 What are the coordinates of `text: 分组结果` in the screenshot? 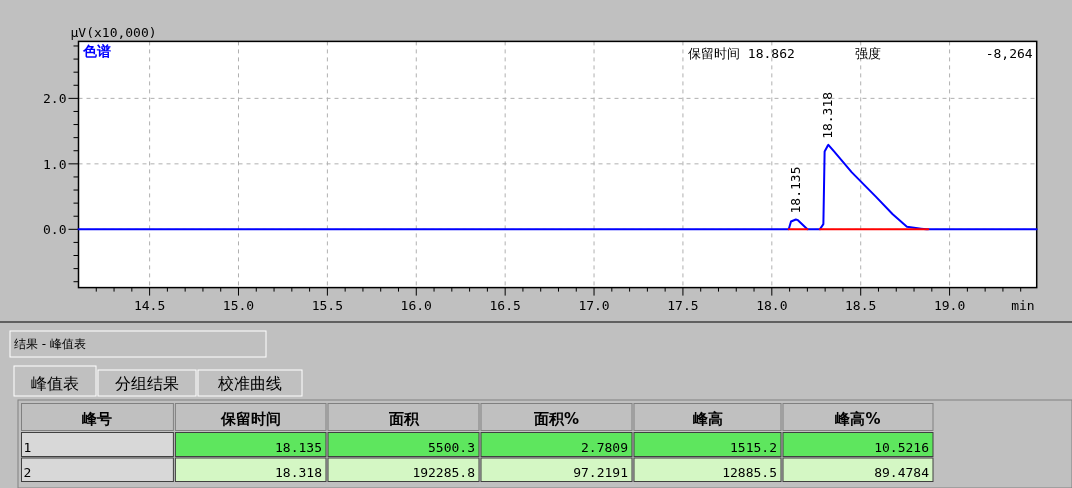 It's located at (147, 383).